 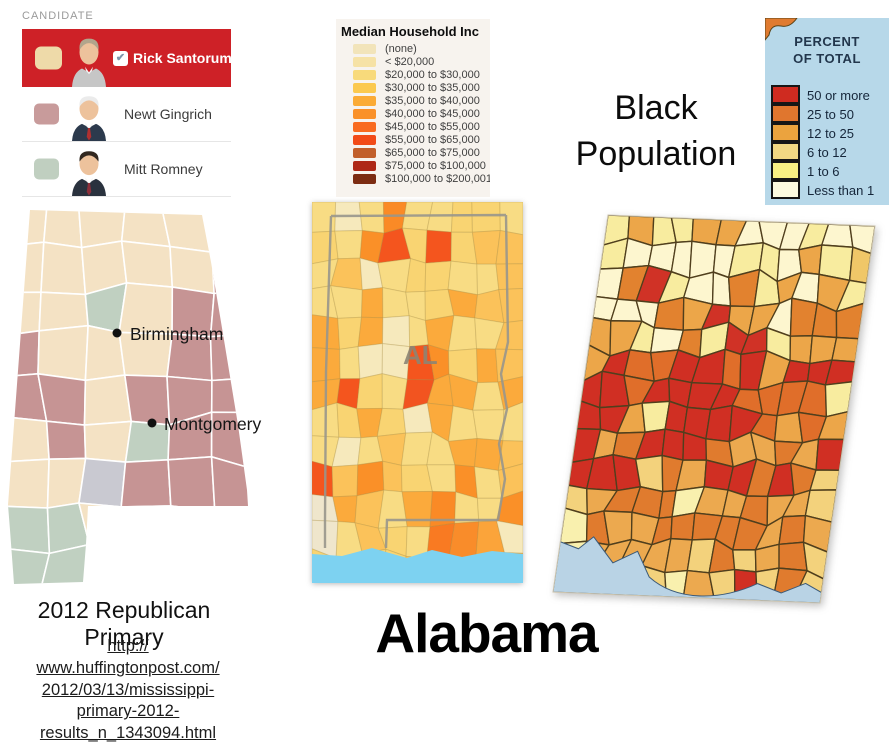 What do you see at coordinates (46, 169) in the screenshot?
I see `county-color-swatch` at bounding box center [46, 169].